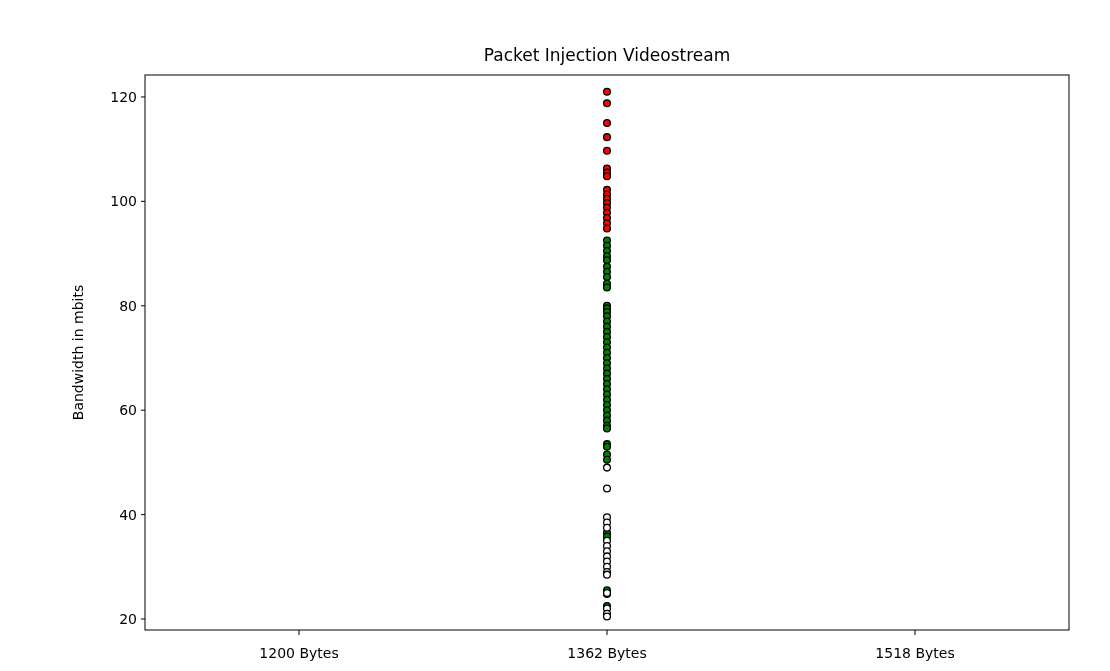  I want to click on x-tick-label: 1518 Bytes, so click(915, 653).